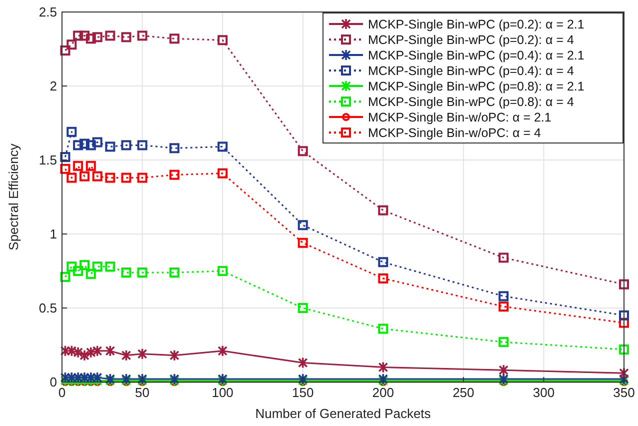 This screenshot has width=638, height=426. I want to click on x-tick-label: 100, so click(223, 392).